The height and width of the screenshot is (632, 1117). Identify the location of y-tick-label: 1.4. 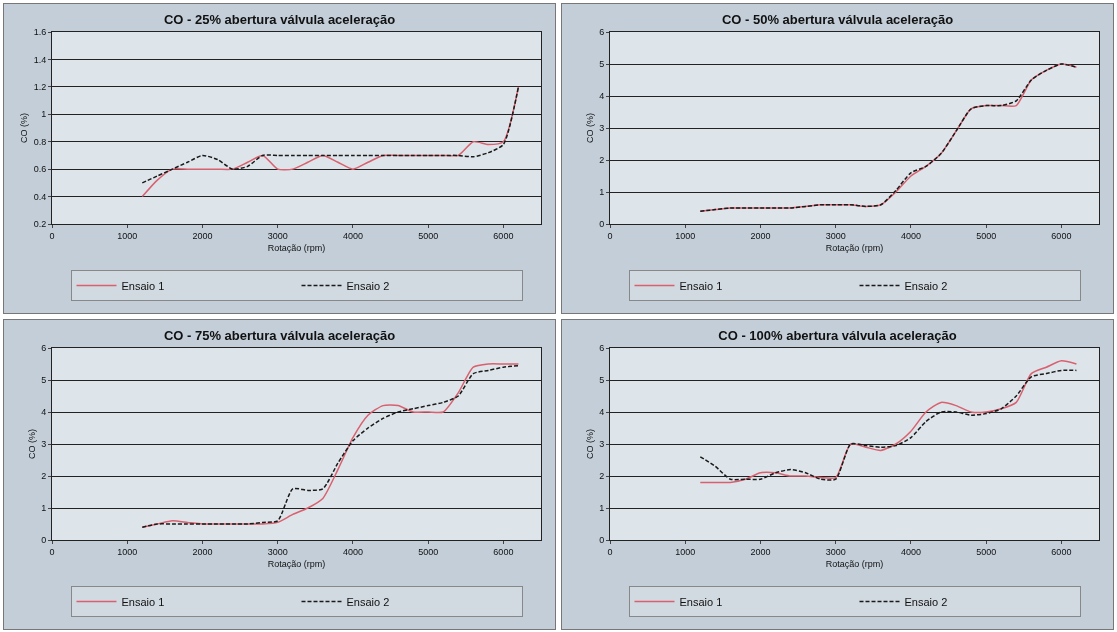
(40, 59).